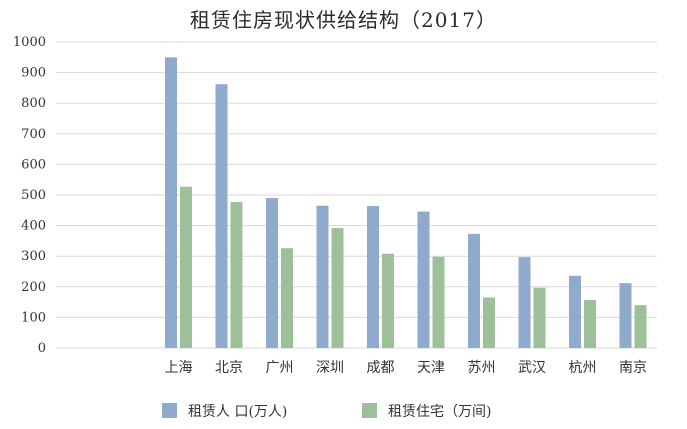 The height and width of the screenshot is (429, 687). Describe the element at coordinates (229, 368) in the screenshot. I see `x-tick-label: 北京` at that location.